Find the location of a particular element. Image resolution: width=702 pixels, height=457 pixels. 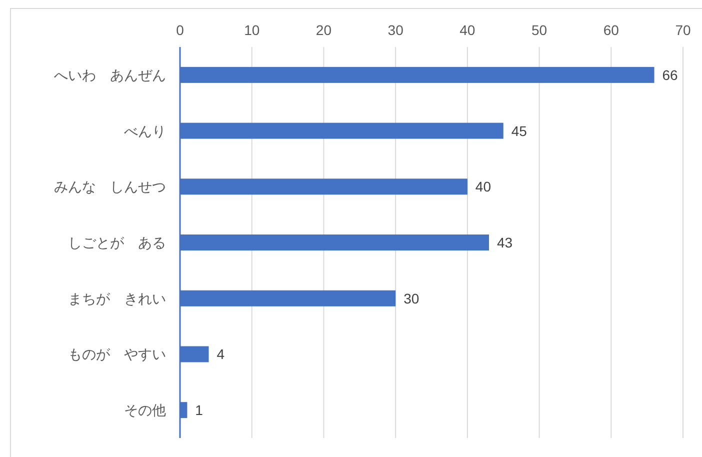

x-tick-label: 10 is located at coordinates (252, 30).